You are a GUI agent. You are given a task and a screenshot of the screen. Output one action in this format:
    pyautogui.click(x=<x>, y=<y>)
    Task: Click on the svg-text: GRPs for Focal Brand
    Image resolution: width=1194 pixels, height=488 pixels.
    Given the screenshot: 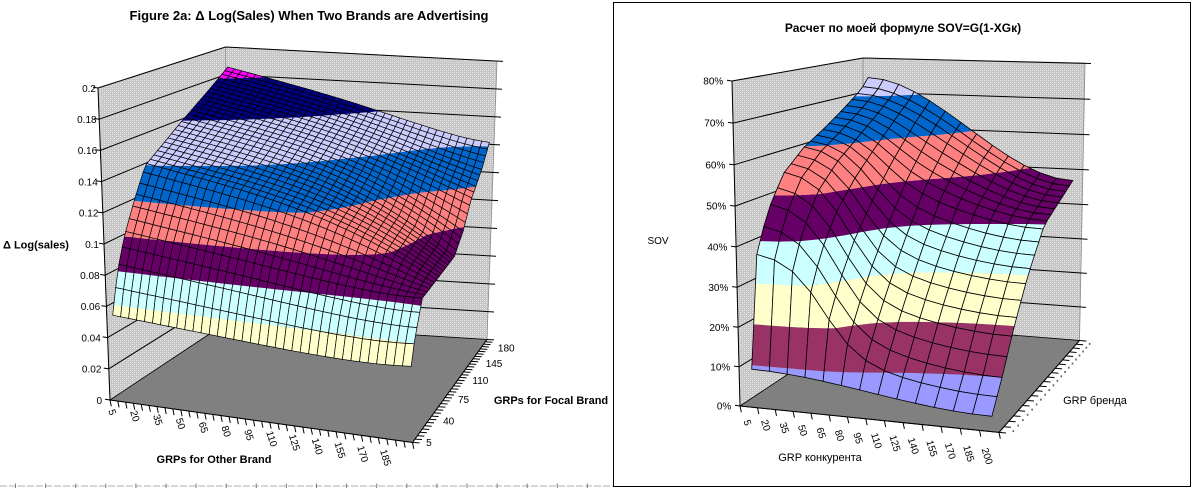 What is the action you would take?
    pyautogui.click(x=551, y=401)
    